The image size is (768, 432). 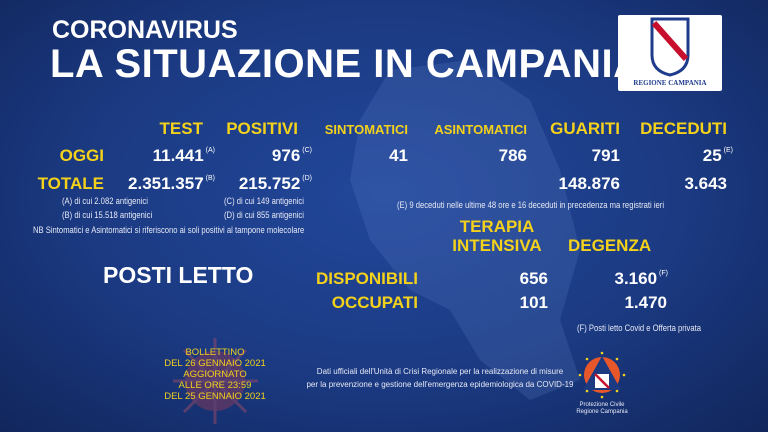 What do you see at coordinates (264, 201) in the screenshot?
I see `note-c: (C) di cui 149 antigenici` at bounding box center [264, 201].